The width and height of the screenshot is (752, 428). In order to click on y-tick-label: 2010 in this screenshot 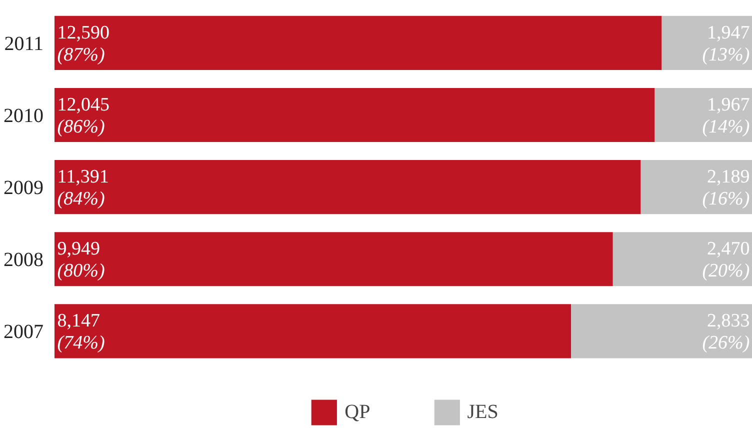, I will do `click(24, 116)`.